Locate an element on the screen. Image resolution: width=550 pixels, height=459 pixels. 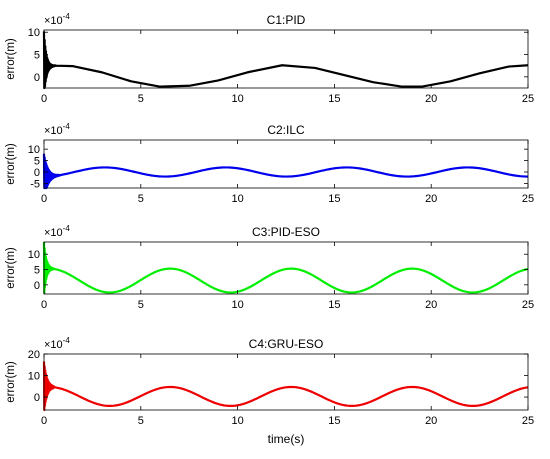
subplot-title: C2:ILC is located at coordinates (286, 130).